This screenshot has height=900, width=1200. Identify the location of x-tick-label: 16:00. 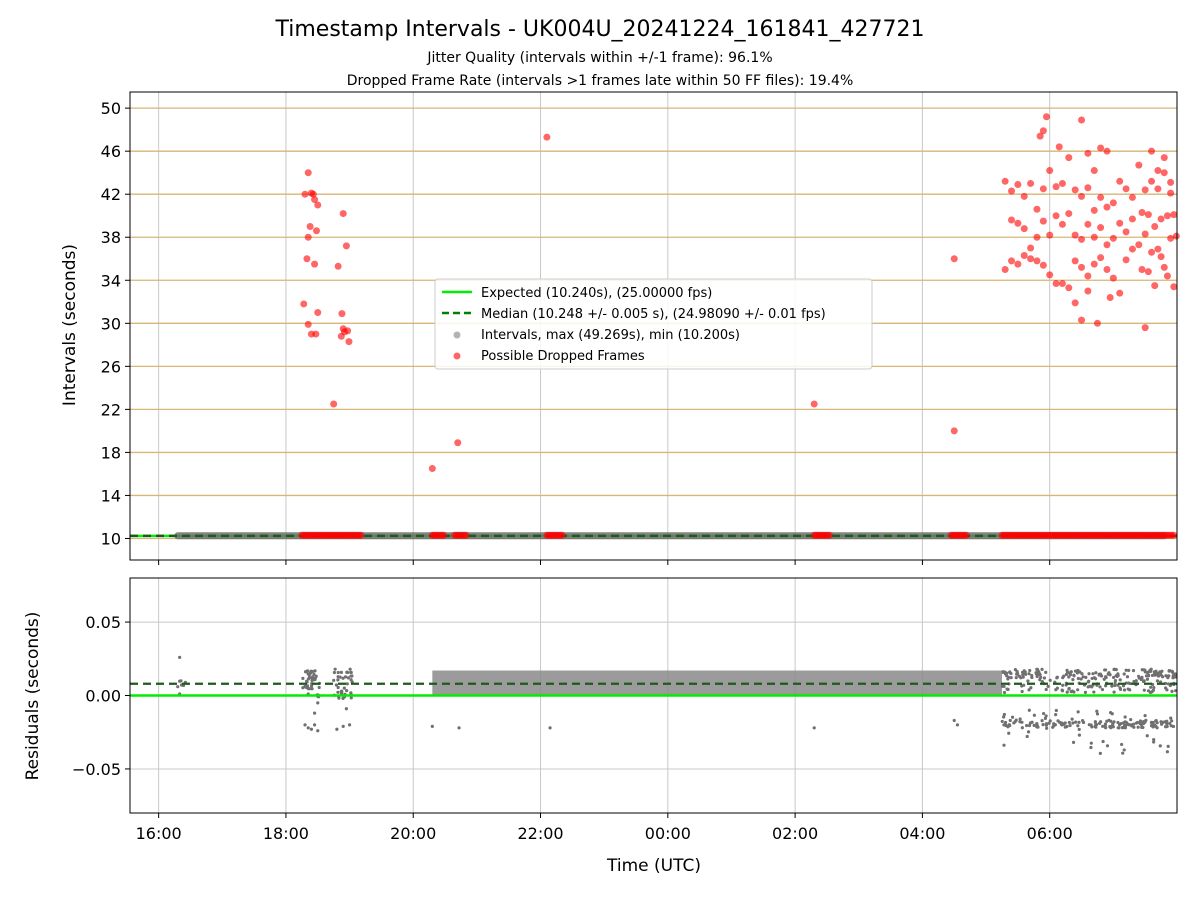
(159, 833).